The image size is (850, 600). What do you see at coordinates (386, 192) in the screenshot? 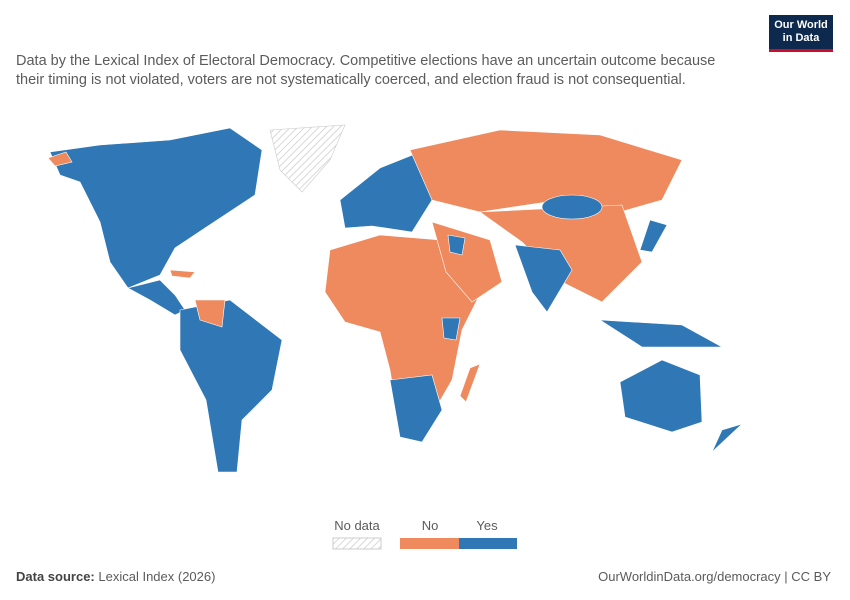
I see `europe` at bounding box center [386, 192].